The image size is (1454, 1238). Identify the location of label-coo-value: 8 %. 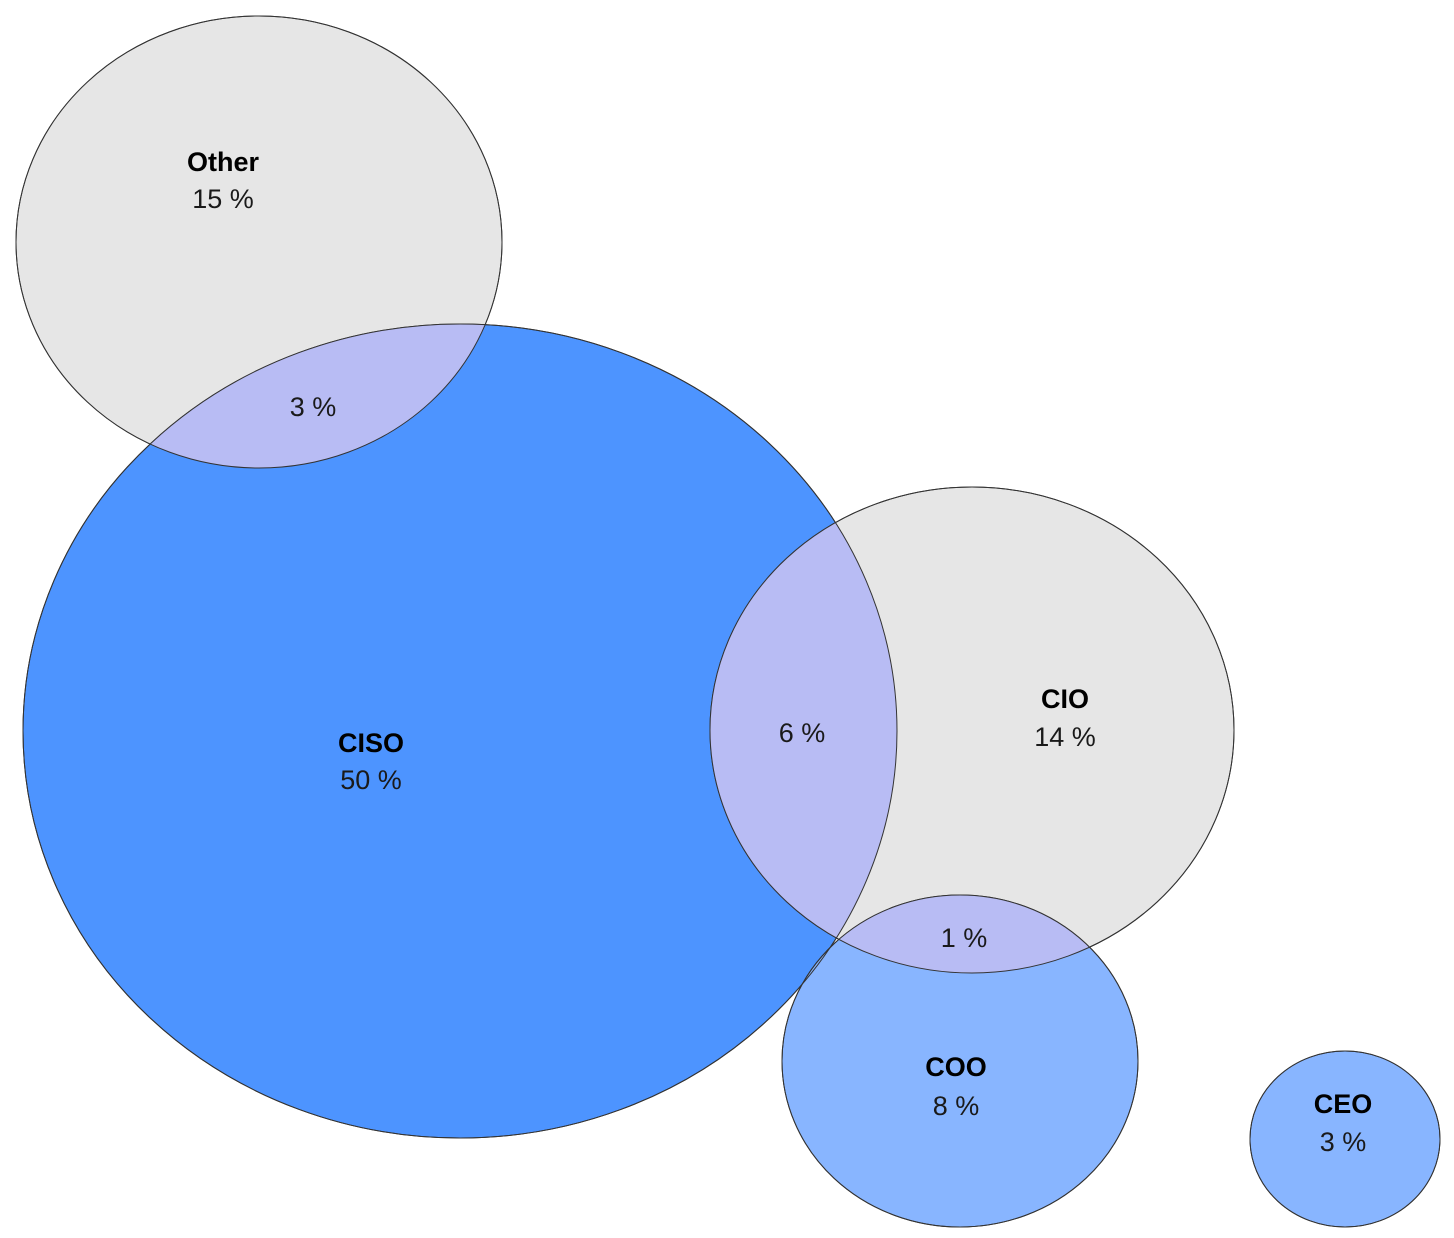
(956, 1106).